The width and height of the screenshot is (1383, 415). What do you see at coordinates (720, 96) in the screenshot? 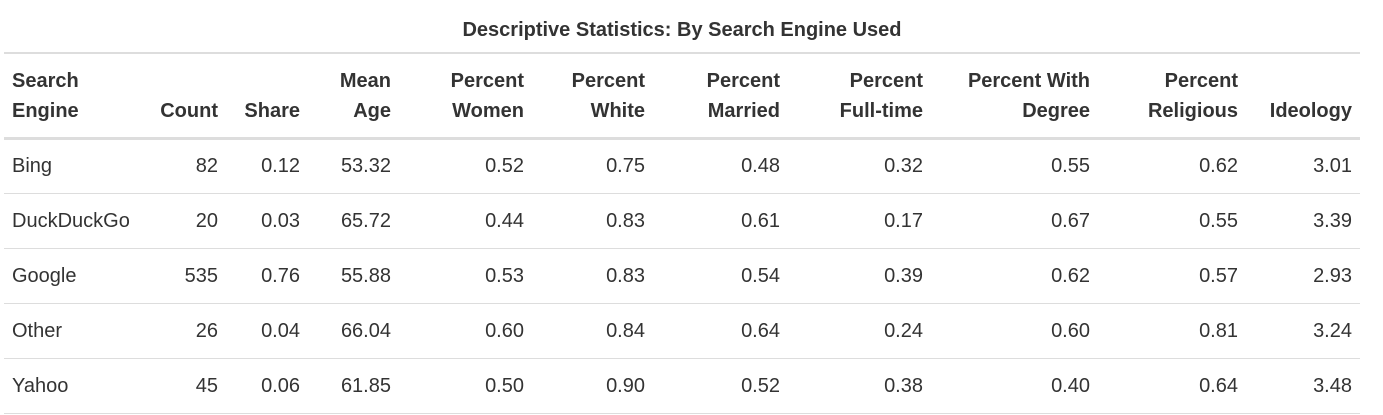
I see `header-percent-married: Percent Married` at bounding box center [720, 96].